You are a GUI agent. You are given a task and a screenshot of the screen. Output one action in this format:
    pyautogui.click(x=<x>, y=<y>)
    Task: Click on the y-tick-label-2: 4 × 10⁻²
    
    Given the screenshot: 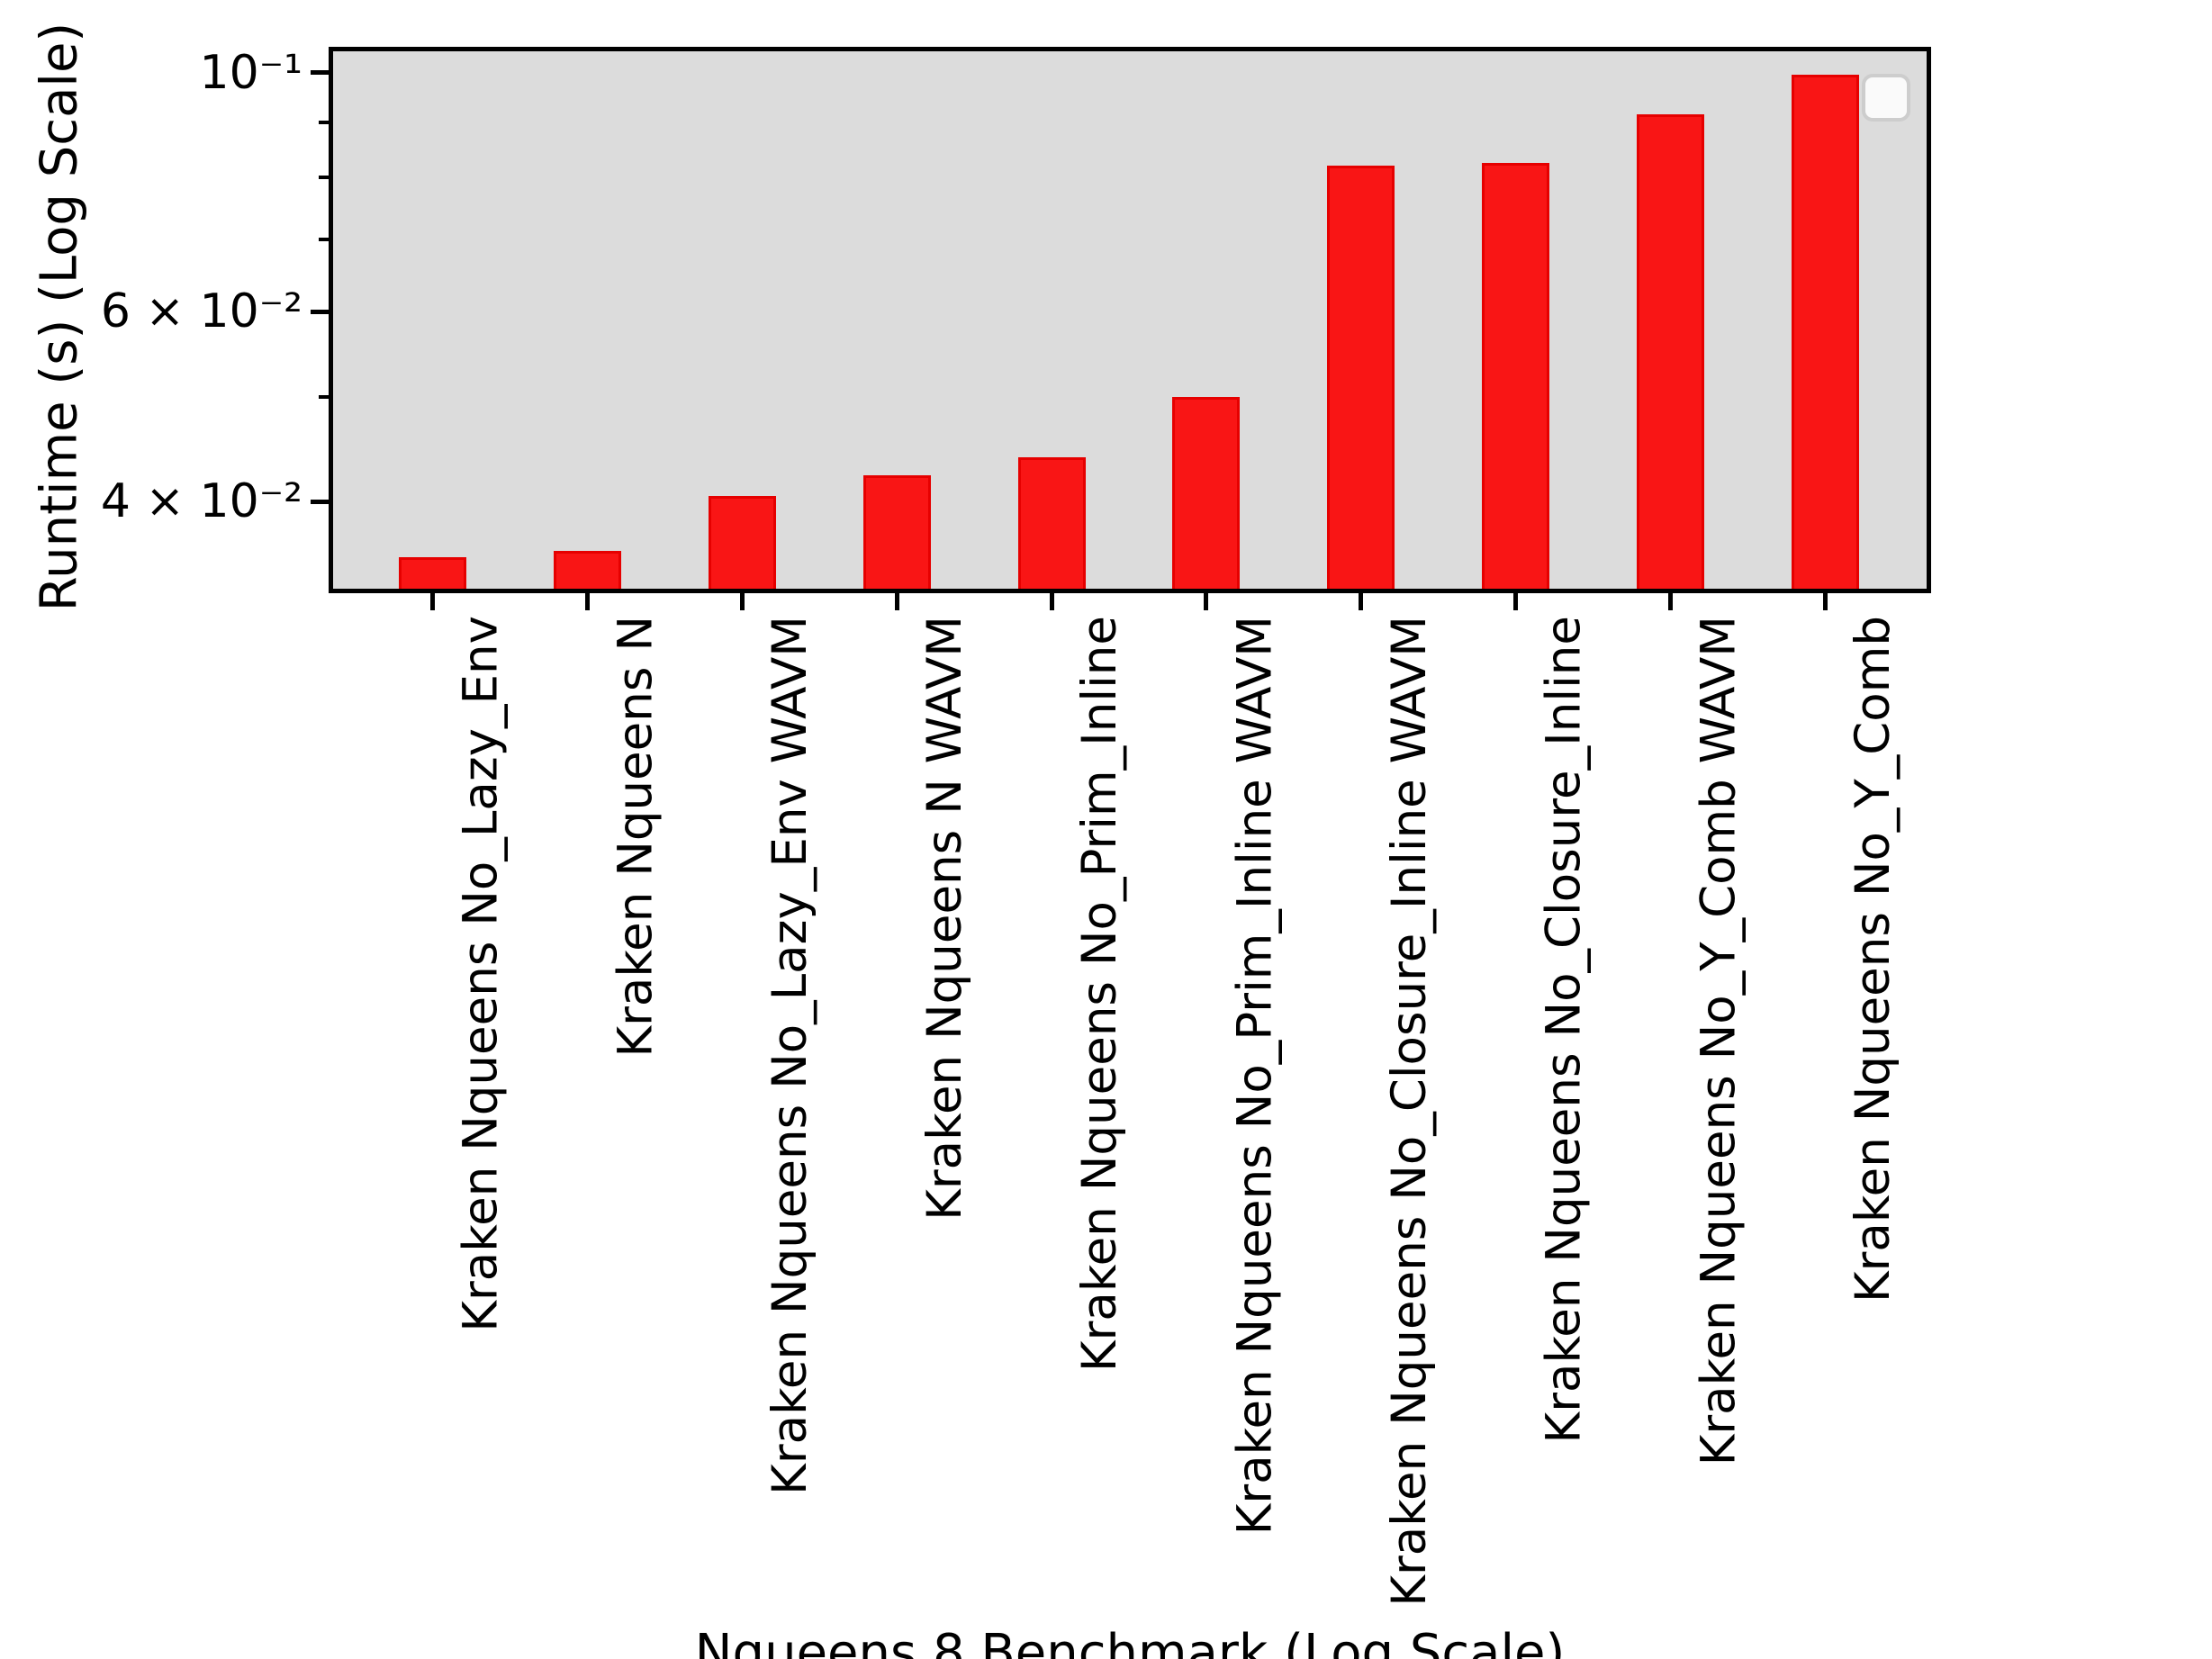 What is the action you would take?
    pyautogui.click(x=201, y=501)
    